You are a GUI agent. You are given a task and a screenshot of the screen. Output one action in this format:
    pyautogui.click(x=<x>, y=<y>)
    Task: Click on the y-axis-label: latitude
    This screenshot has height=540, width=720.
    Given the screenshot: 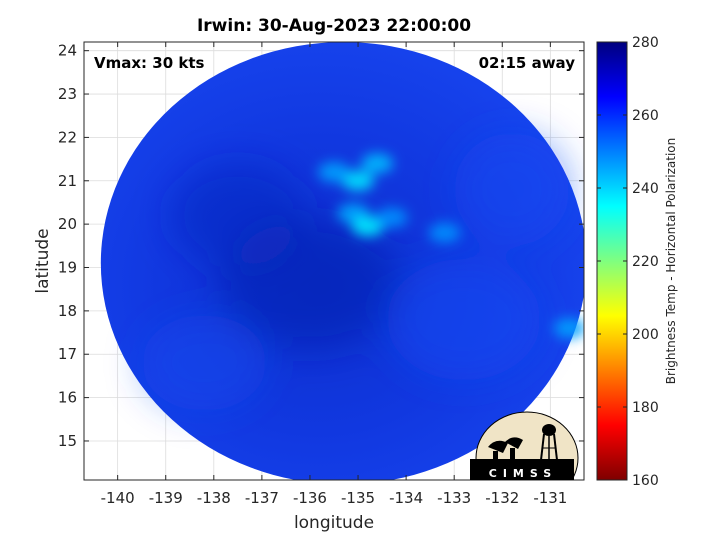 What is the action you would take?
    pyautogui.click(x=43, y=260)
    